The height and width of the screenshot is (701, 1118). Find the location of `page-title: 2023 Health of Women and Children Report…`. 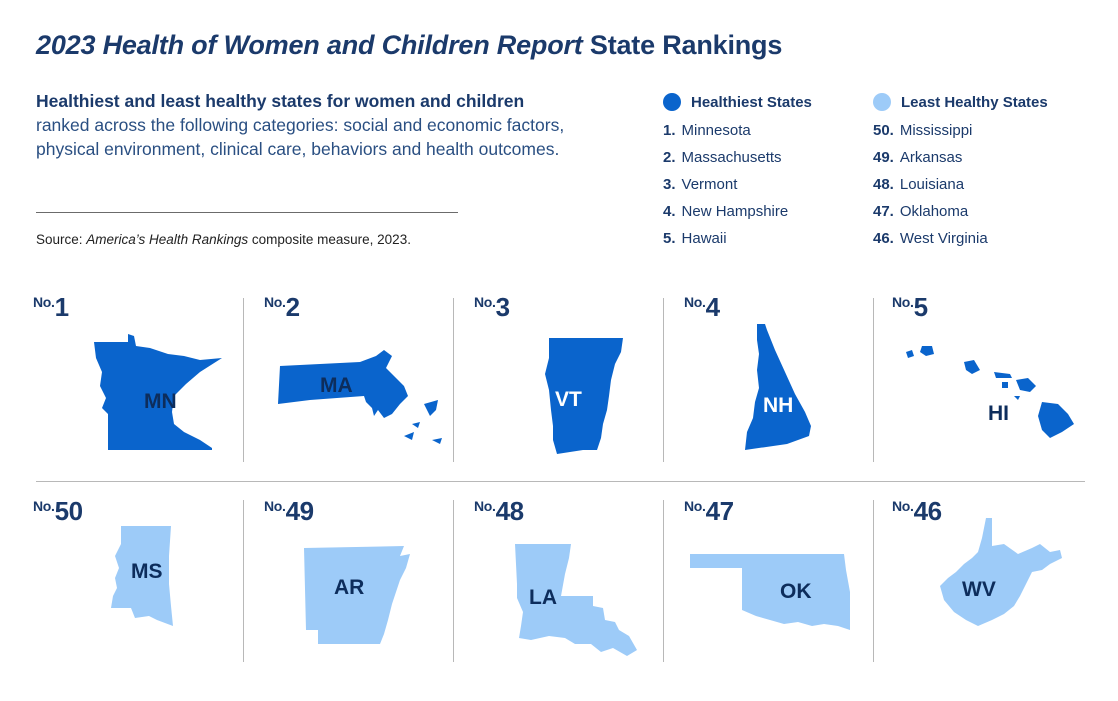

page-title: 2023 Health of Women and Children Report… is located at coordinates (409, 45).